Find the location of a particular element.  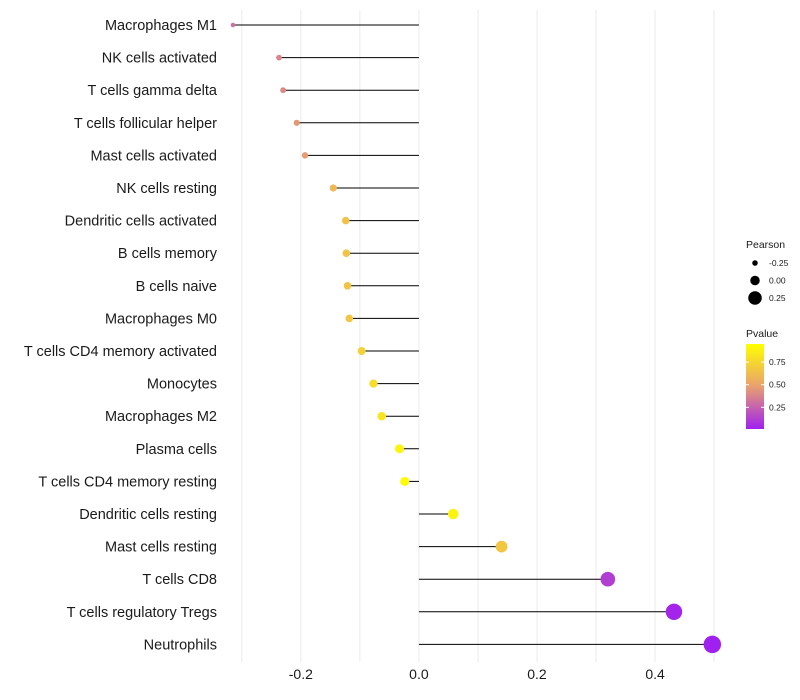

category-label: T cells gamma delta is located at coordinates (153, 91).